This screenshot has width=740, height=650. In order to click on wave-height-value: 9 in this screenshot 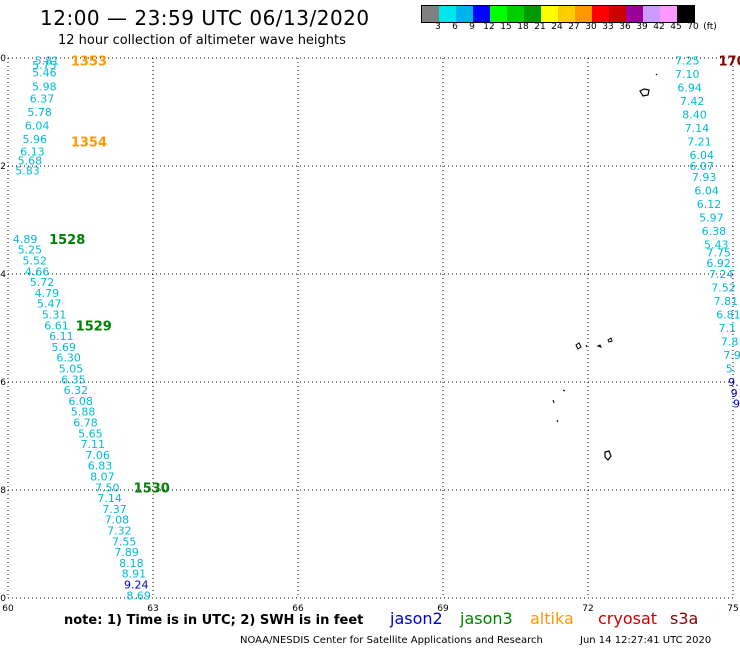, I will do `click(736, 404)`.